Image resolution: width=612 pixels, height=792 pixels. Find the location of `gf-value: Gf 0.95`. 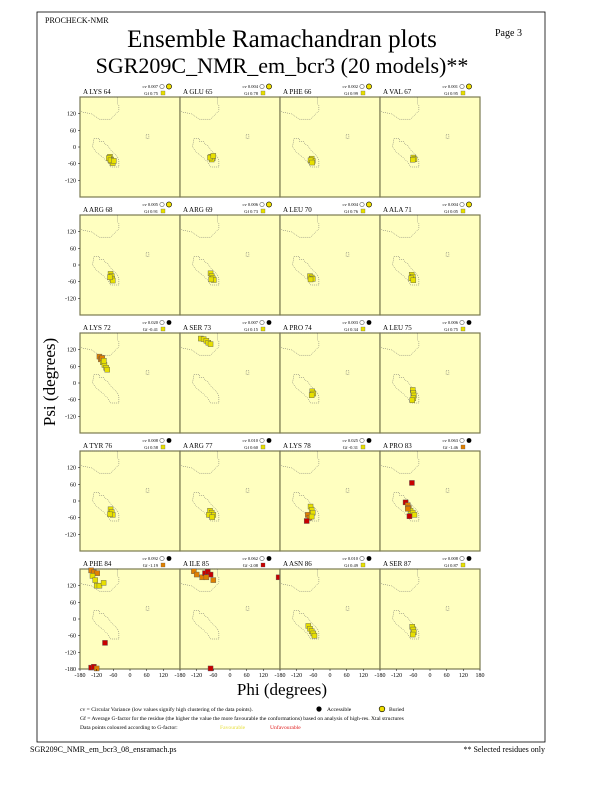

gf-value: Gf 0.95 is located at coordinates (451, 93).